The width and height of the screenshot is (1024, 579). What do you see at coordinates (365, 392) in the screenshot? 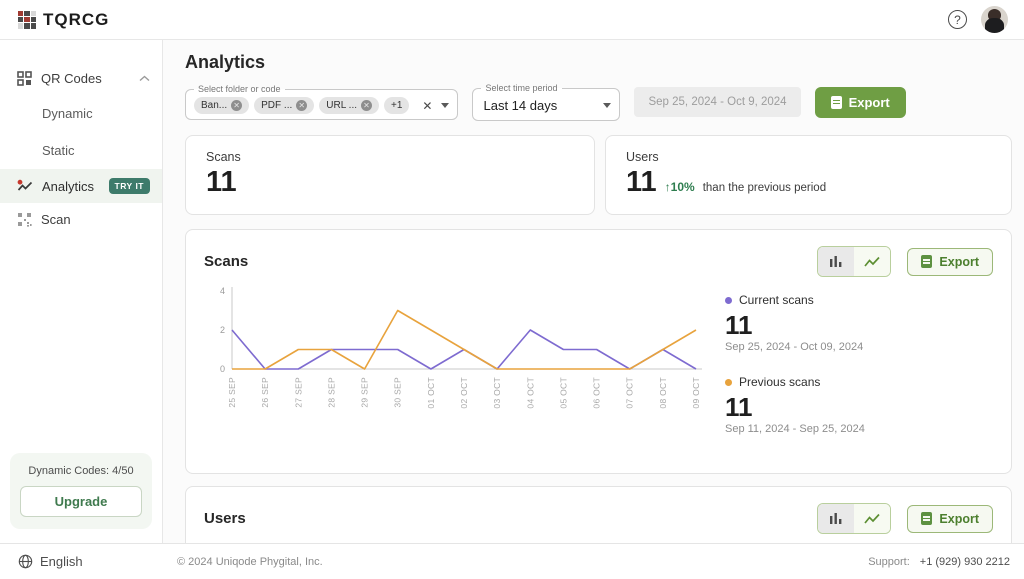
I see `svg-text: 29 SEP` at bounding box center [365, 392].